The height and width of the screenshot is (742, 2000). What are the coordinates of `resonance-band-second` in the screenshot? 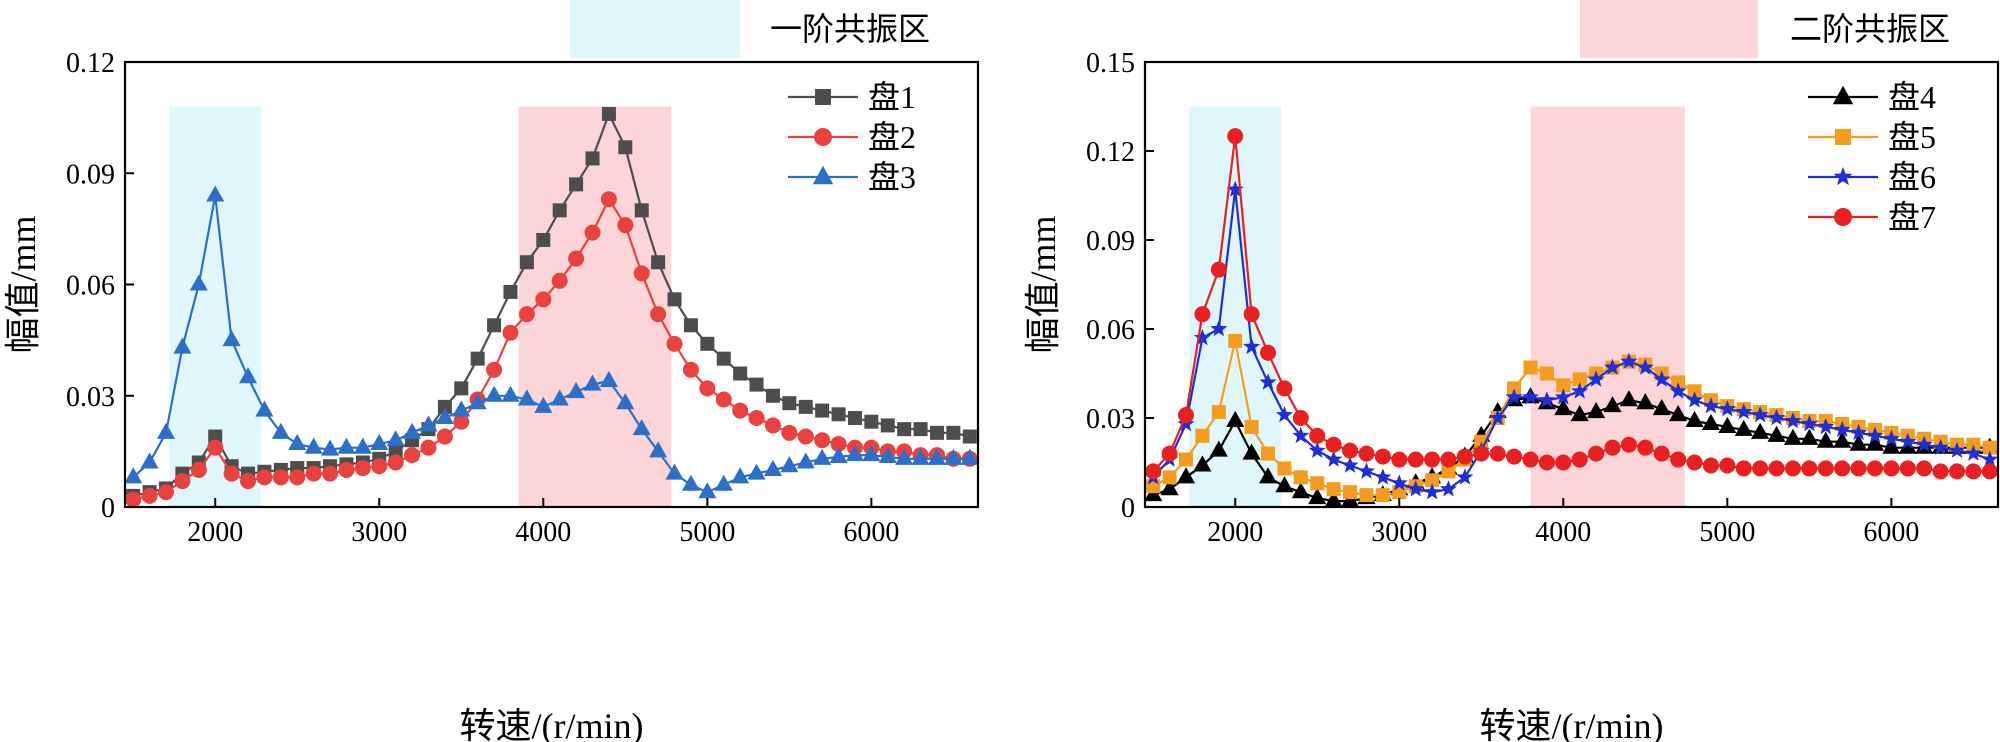 It's located at (1607, 306).